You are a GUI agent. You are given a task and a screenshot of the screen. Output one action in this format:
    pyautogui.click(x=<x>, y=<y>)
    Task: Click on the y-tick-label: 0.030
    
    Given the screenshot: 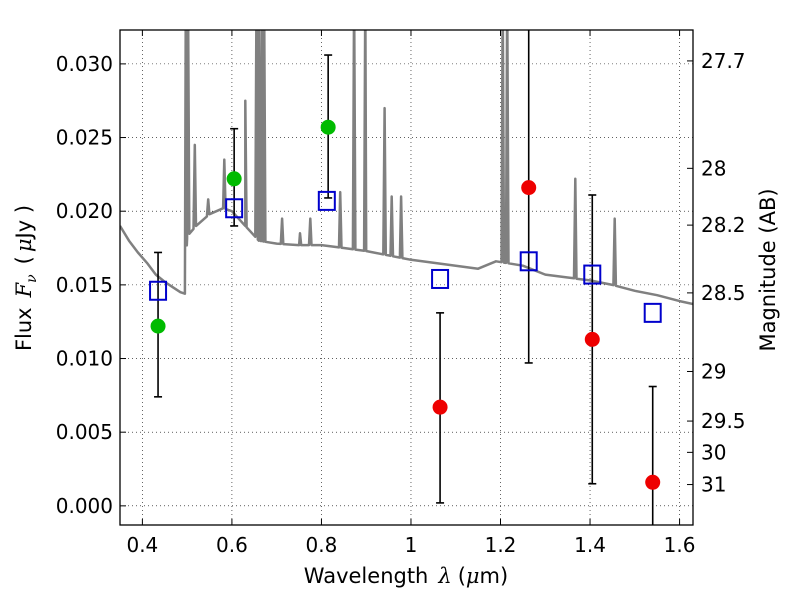 What is the action you would take?
    pyautogui.click(x=84, y=64)
    